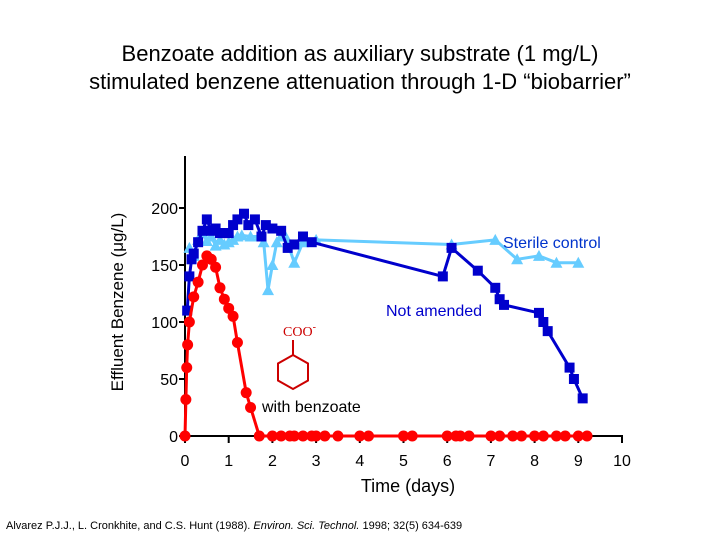  Describe the element at coordinates (316, 461) in the screenshot. I see `x-tick-label: 3` at that location.